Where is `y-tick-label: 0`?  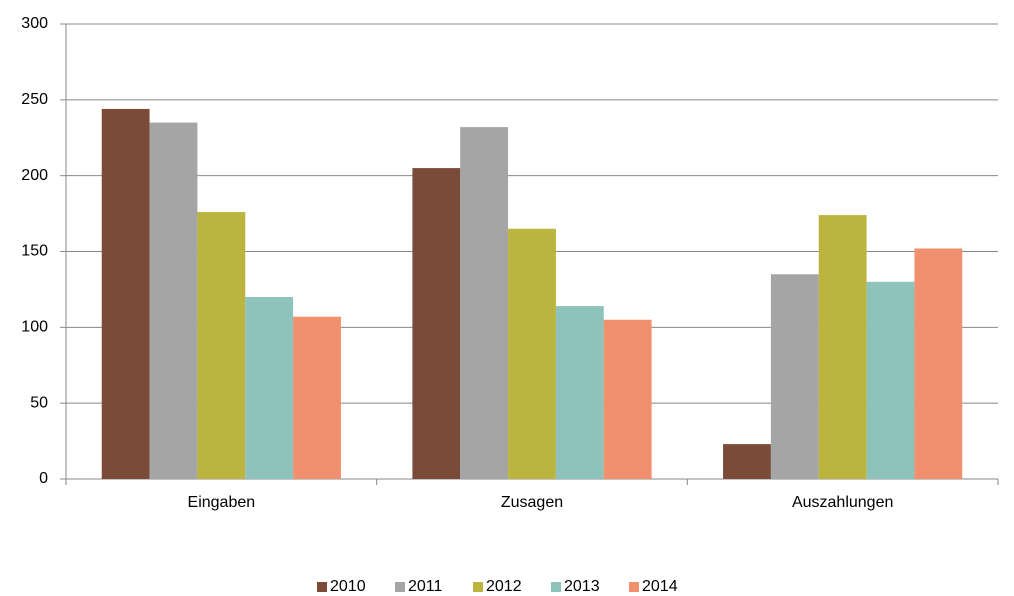 y-tick-label: 0 is located at coordinates (43, 478).